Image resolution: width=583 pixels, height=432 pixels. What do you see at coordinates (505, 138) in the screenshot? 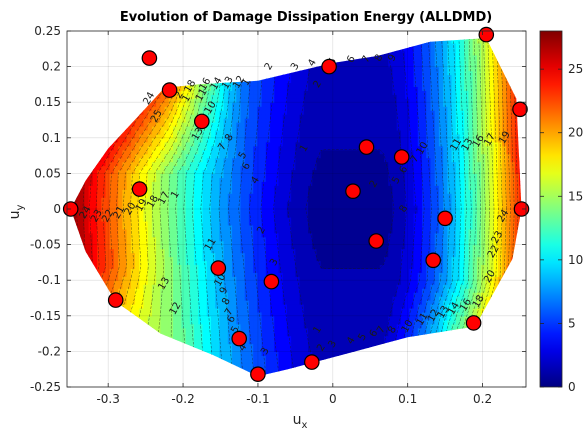
I see `contour-label: 19` at bounding box center [505, 138].